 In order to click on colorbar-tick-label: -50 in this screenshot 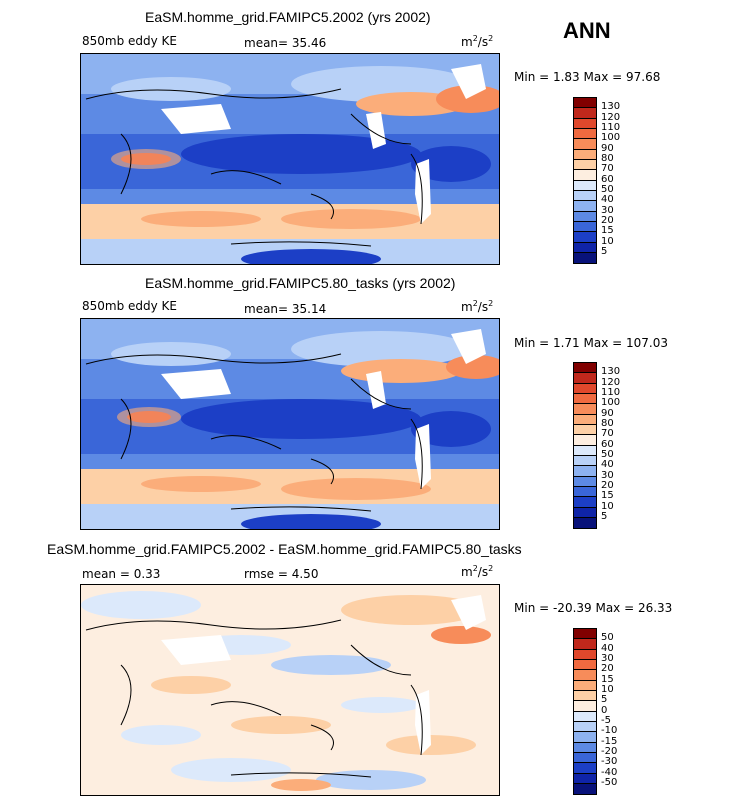, I will do `click(609, 782)`.